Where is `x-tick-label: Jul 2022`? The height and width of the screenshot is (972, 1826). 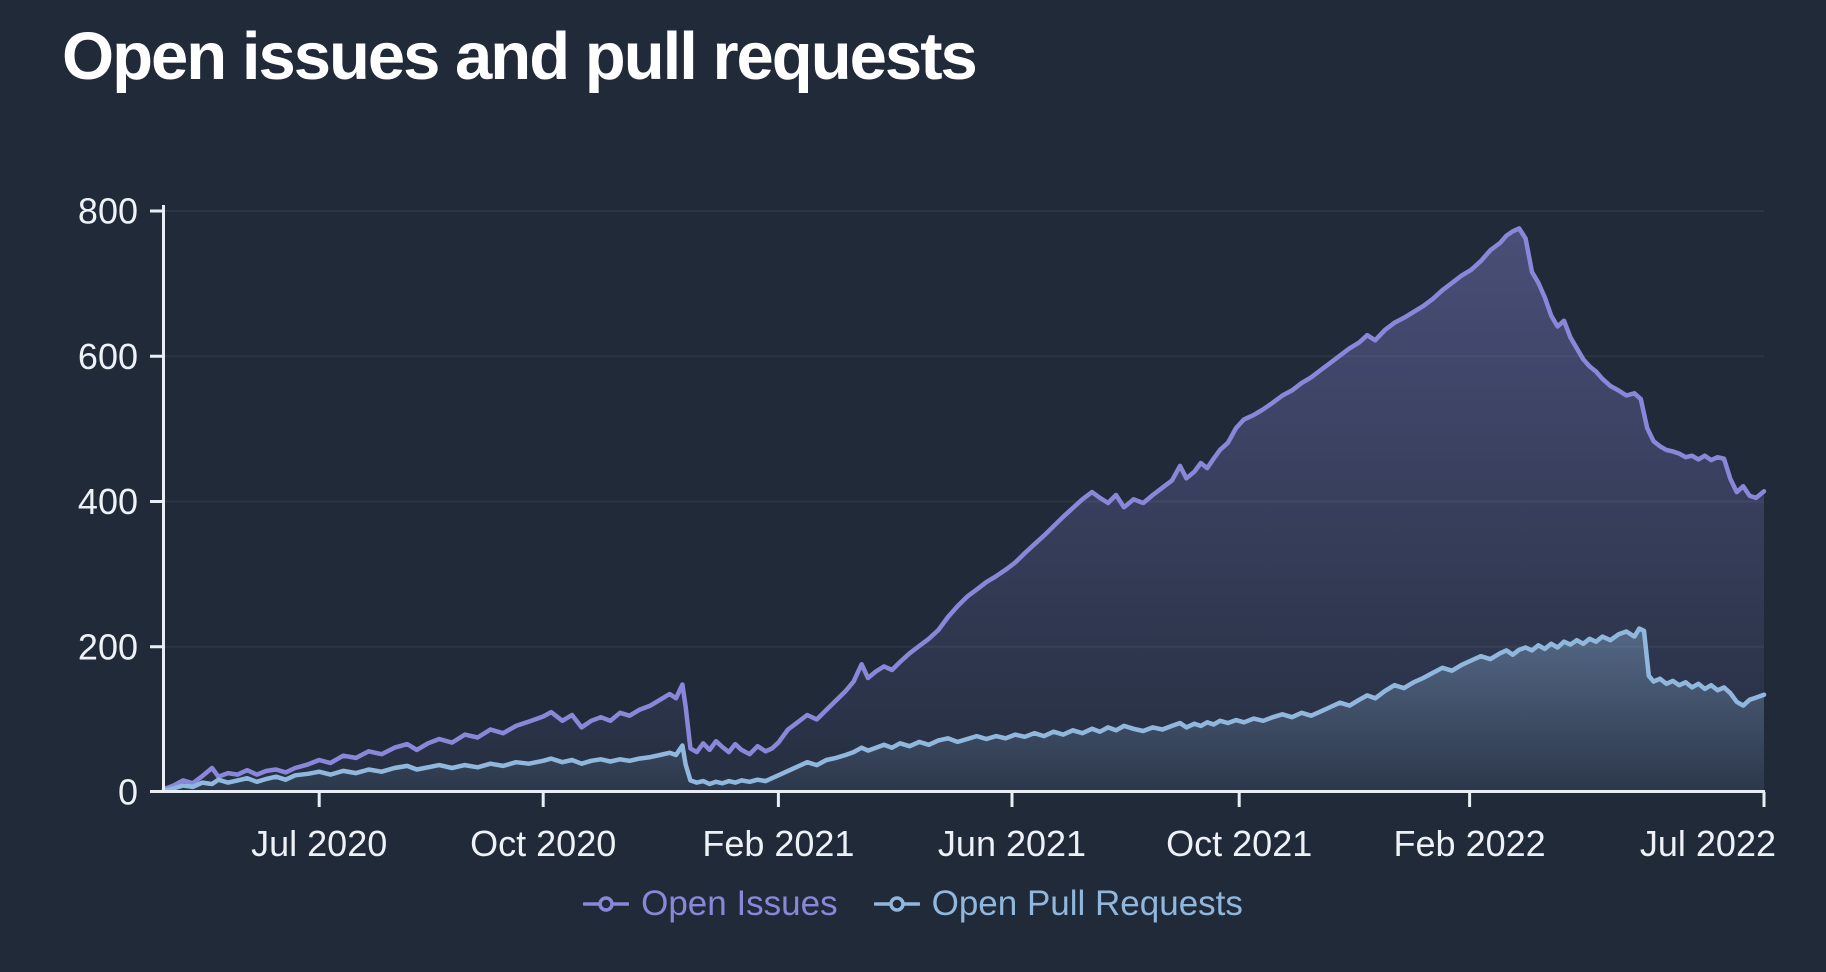 x-tick-label: Jul 2022 is located at coordinates (1708, 843).